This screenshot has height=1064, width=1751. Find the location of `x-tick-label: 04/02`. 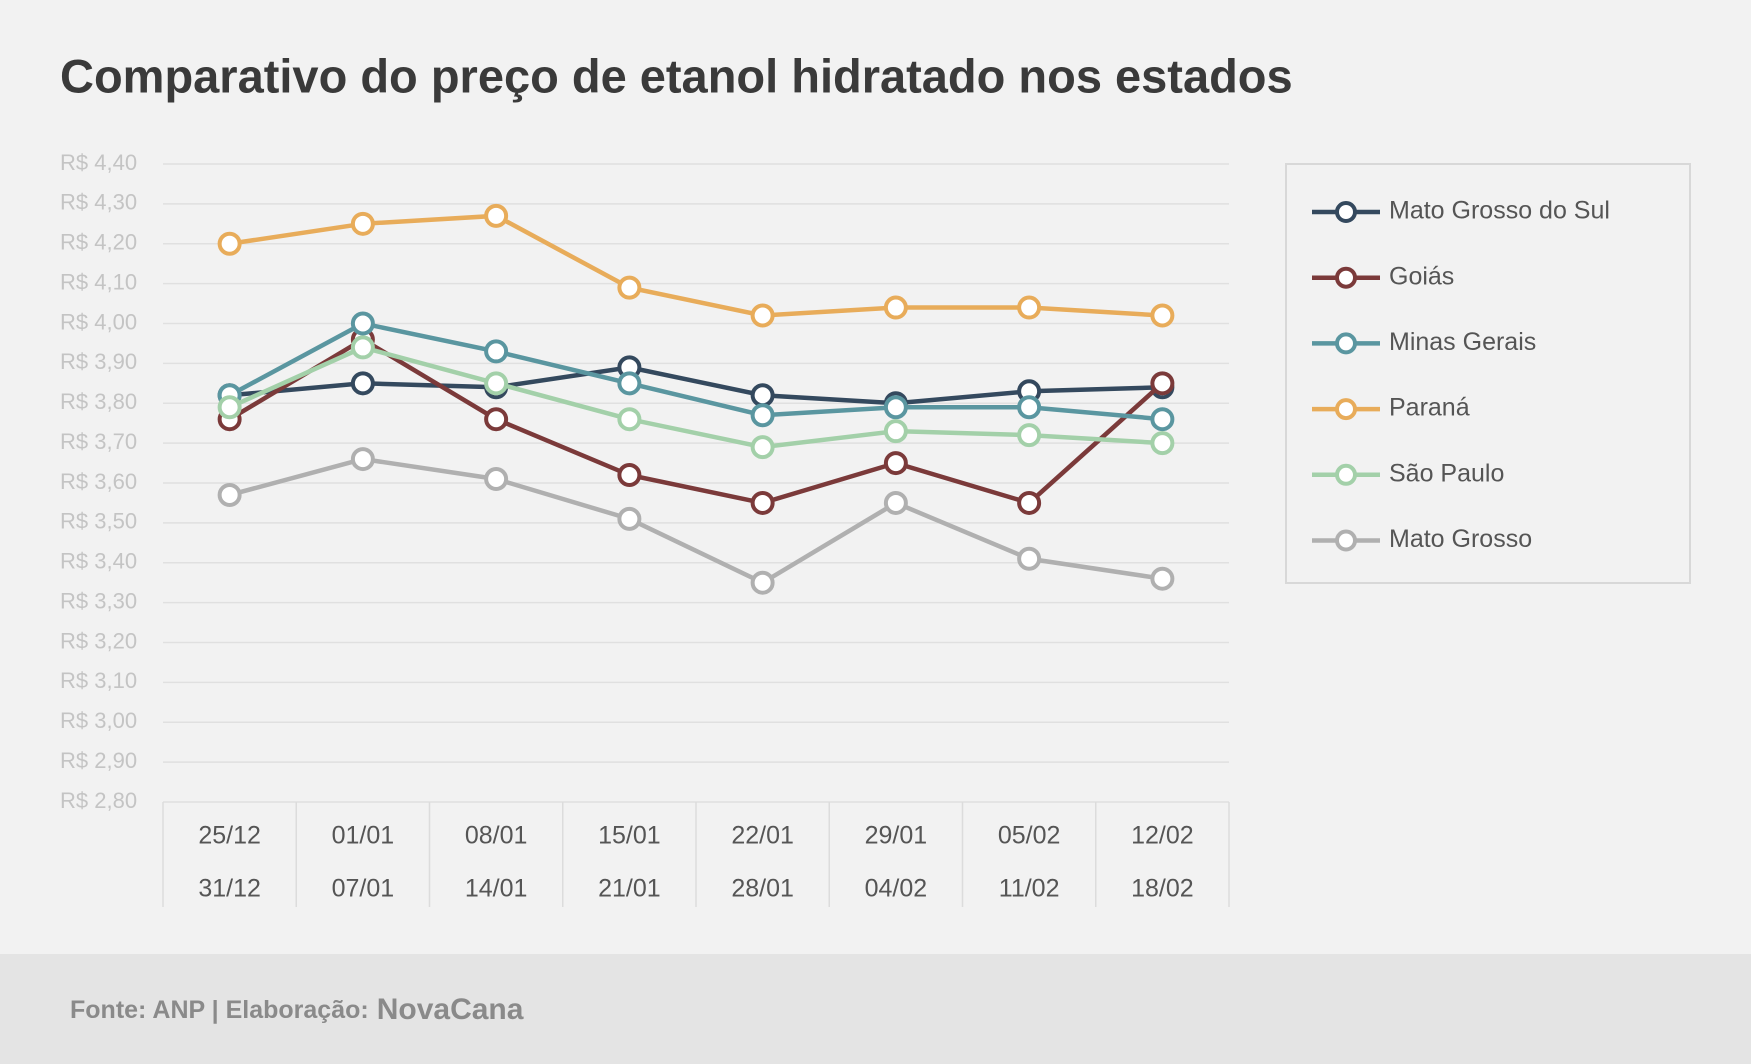

x-tick-label: 04/02 is located at coordinates (896, 889).